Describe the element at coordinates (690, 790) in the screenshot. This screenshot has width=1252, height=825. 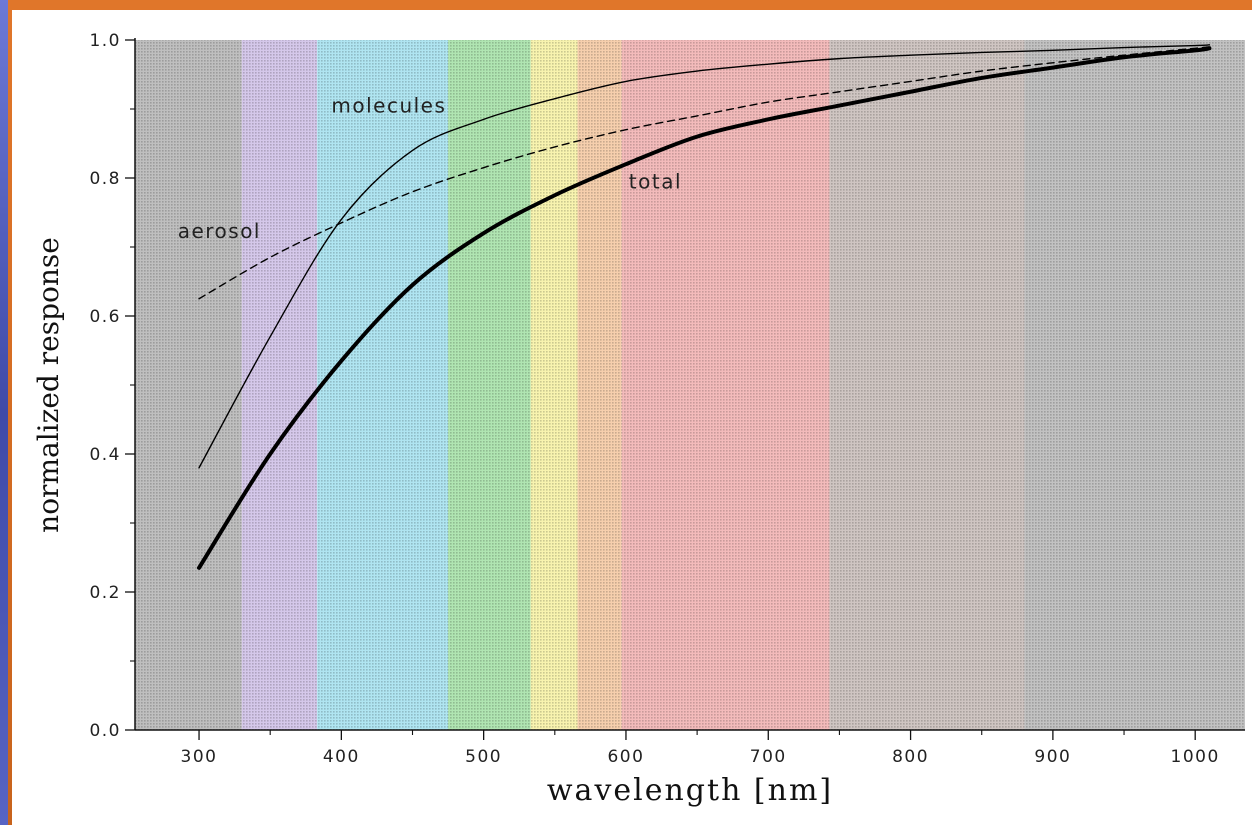
I see `x-axis-title: wavelength [nm]` at that location.